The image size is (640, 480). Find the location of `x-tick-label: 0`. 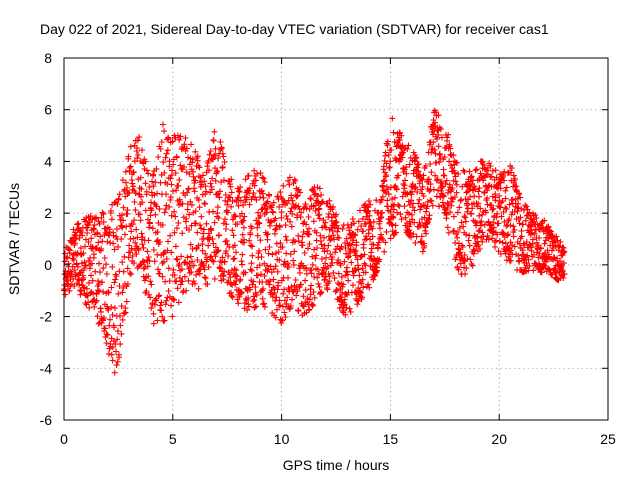

x-tick-label: 0 is located at coordinates (64, 439).